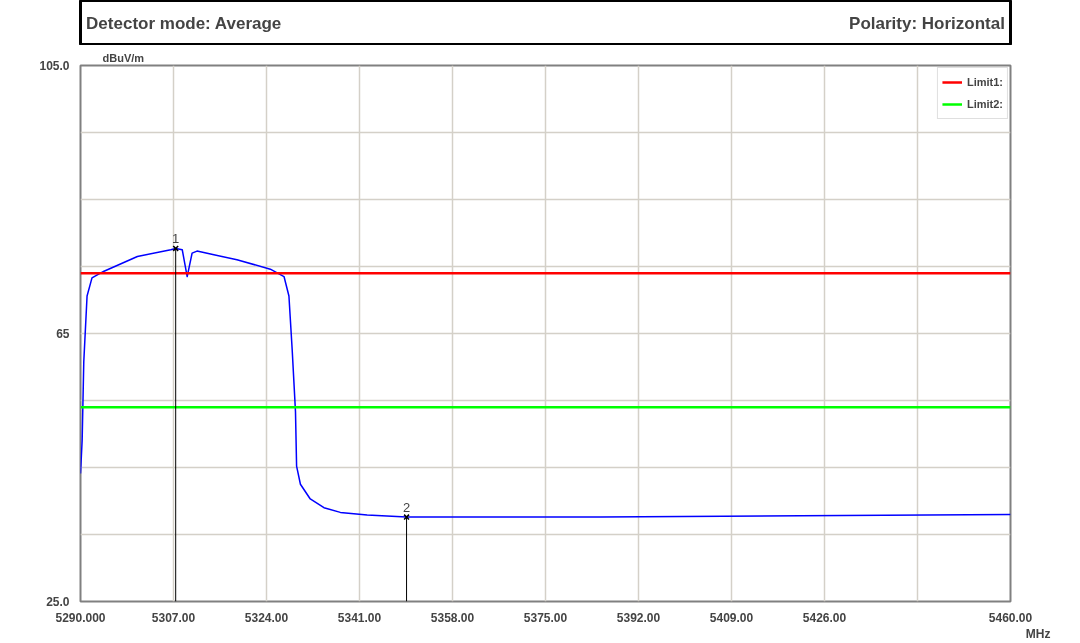 Image resolution: width=1080 pixels, height=643 pixels. Describe the element at coordinates (406, 508) in the screenshot. I see `annotation: 2` at that location.